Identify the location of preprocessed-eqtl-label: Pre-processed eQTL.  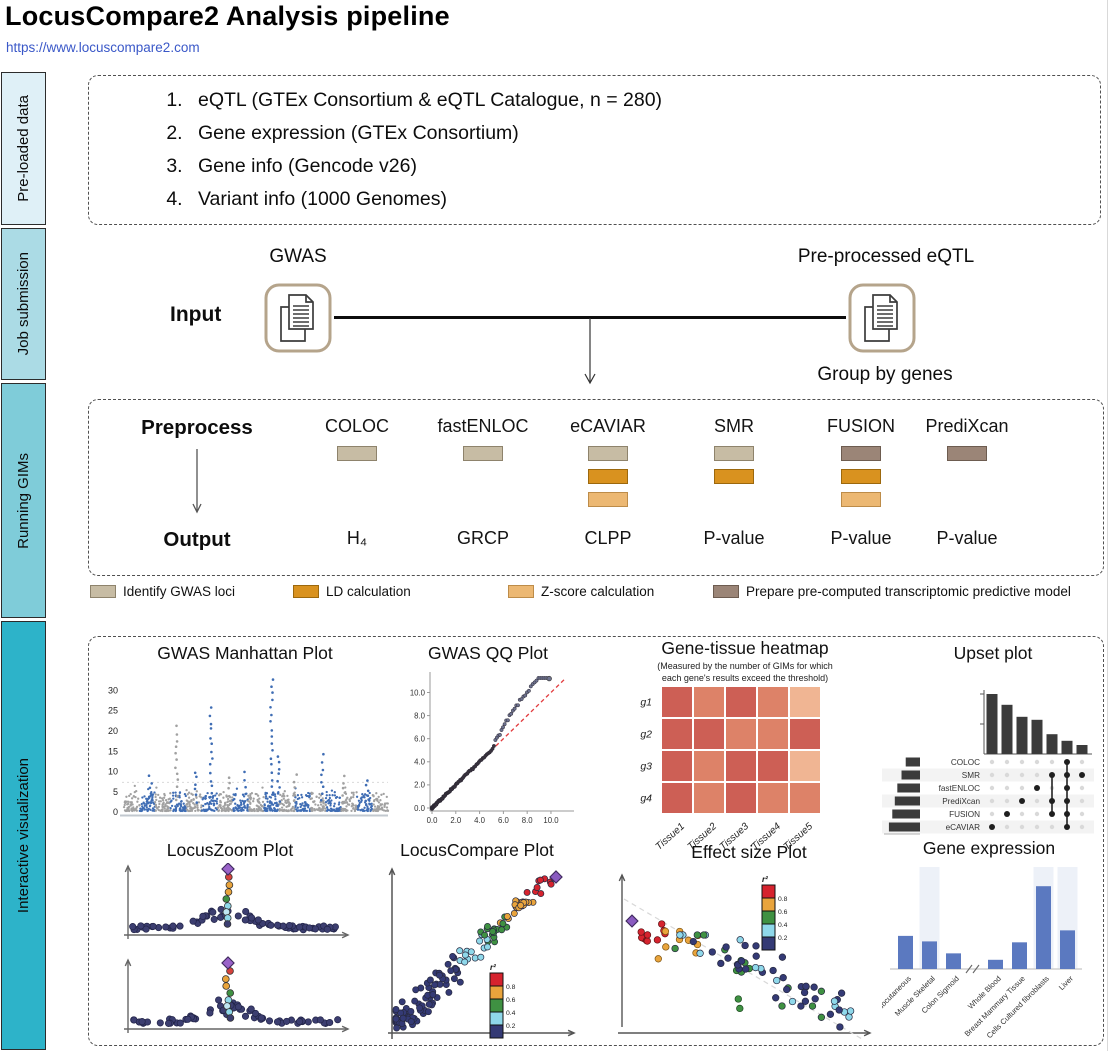
(886, 256).